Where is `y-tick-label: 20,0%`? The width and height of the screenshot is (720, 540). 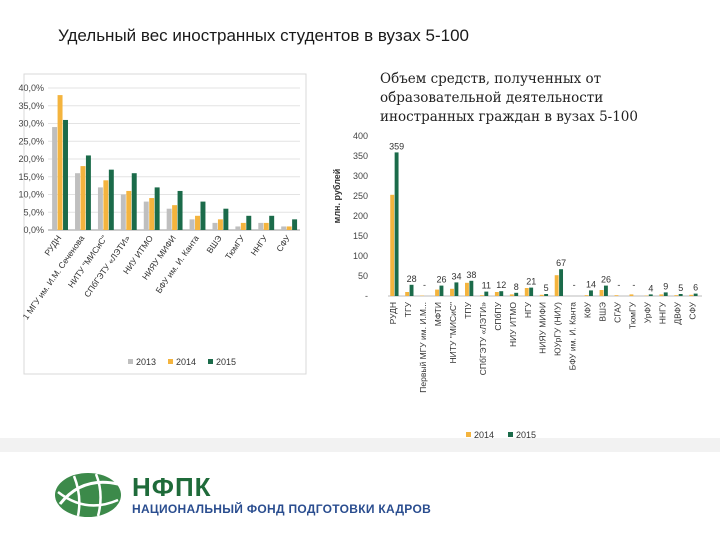 y-tick-label: 20,0% is located at coordinates (31, 159).